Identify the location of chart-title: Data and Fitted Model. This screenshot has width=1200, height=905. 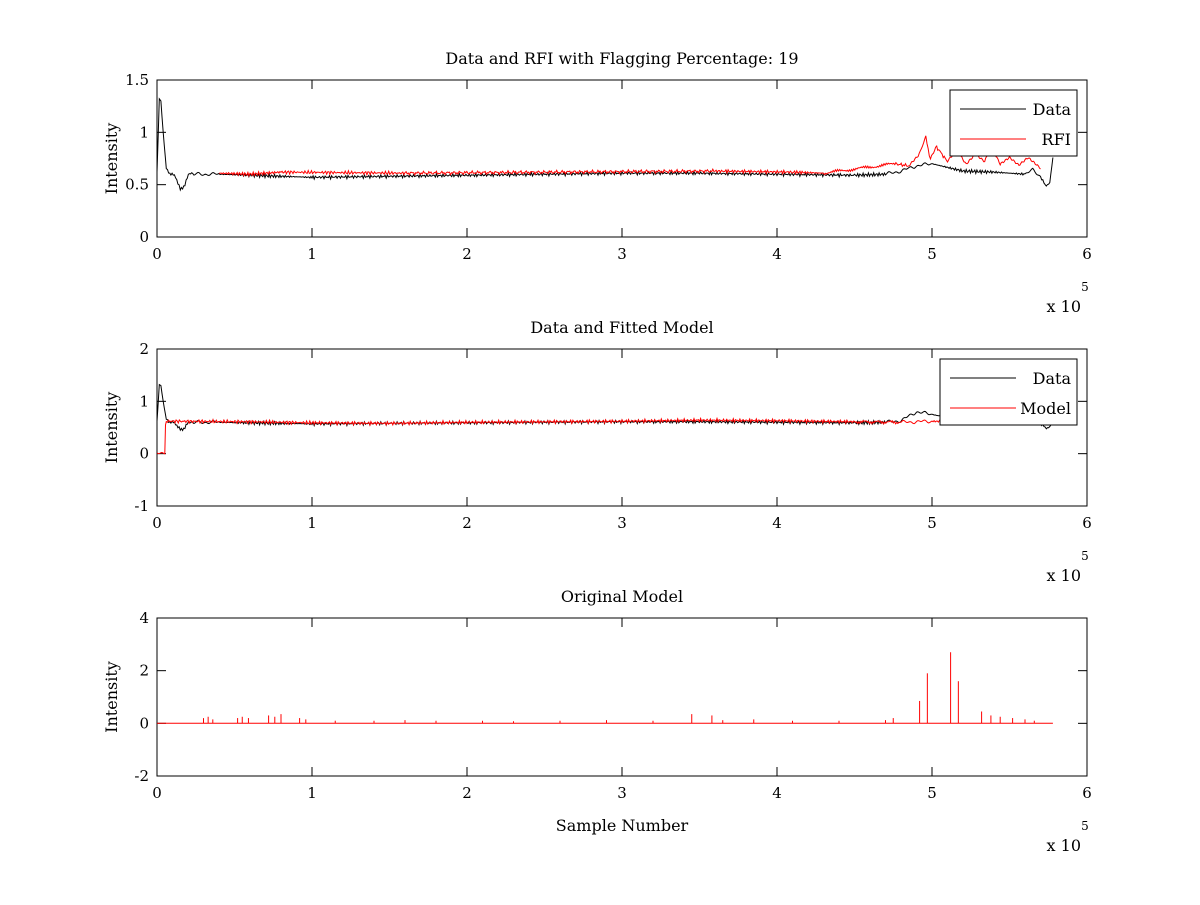
(621, 327).